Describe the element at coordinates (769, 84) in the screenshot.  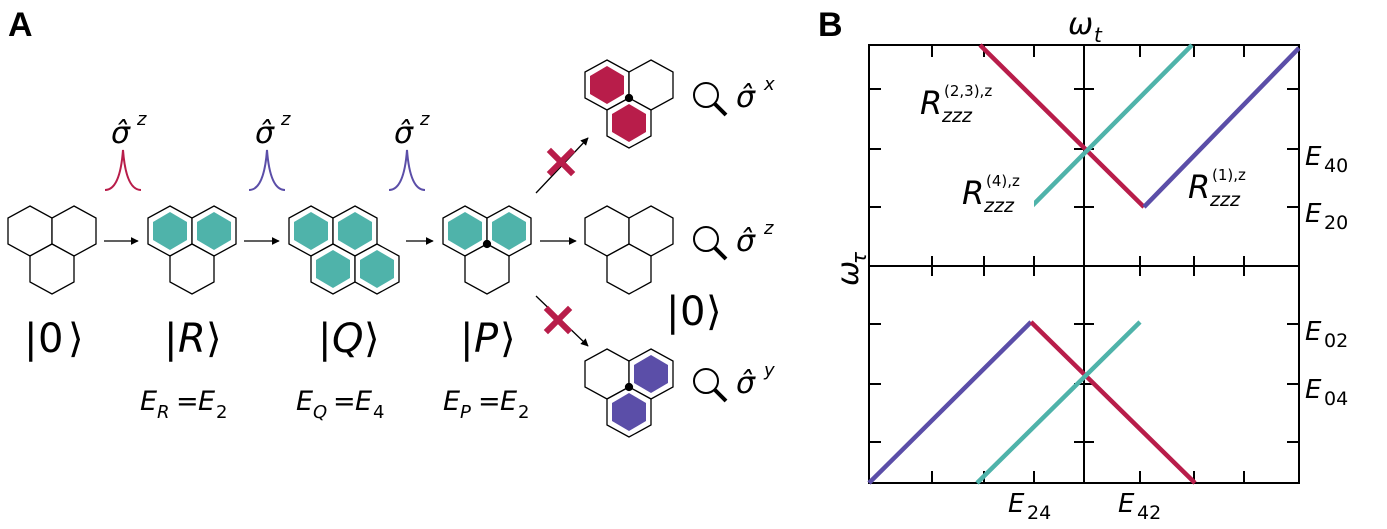
I see `svg-text: x` at that location.